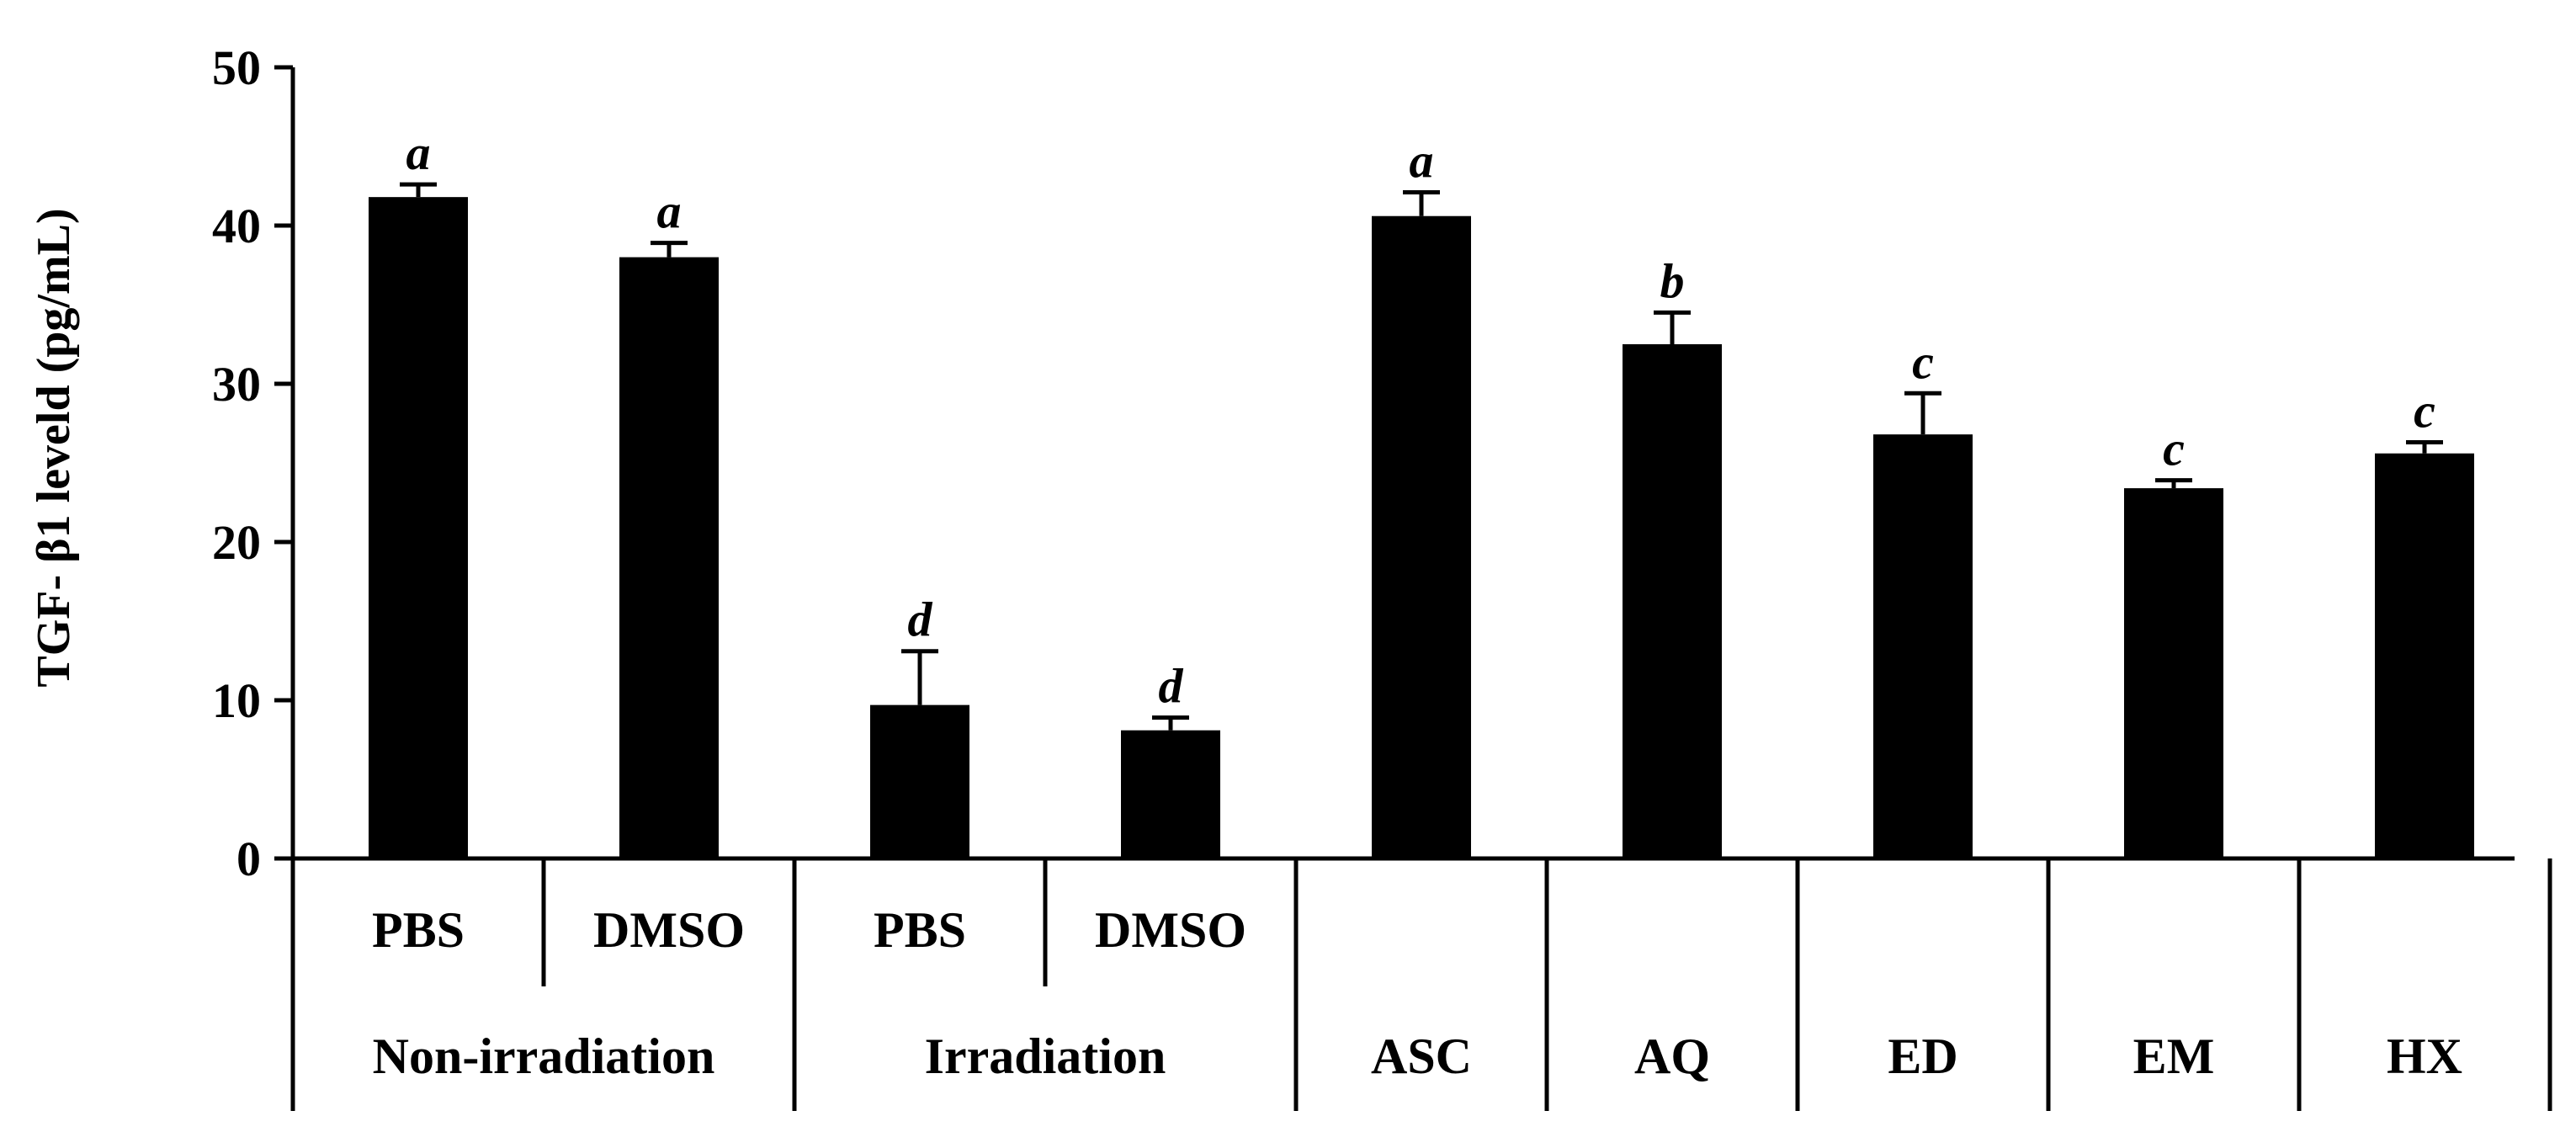 This screenshot has height=1148, width=2576. Describe the element at coordinates (1673, 280) in the screenshot. I see `significance-letter: b` at that location.